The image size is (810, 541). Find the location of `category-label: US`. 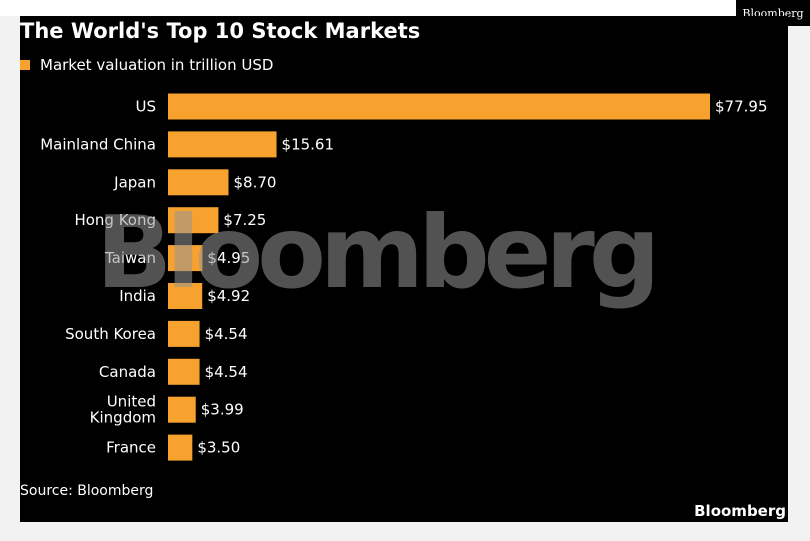

category-label: US is located at coordinates (145, 107).